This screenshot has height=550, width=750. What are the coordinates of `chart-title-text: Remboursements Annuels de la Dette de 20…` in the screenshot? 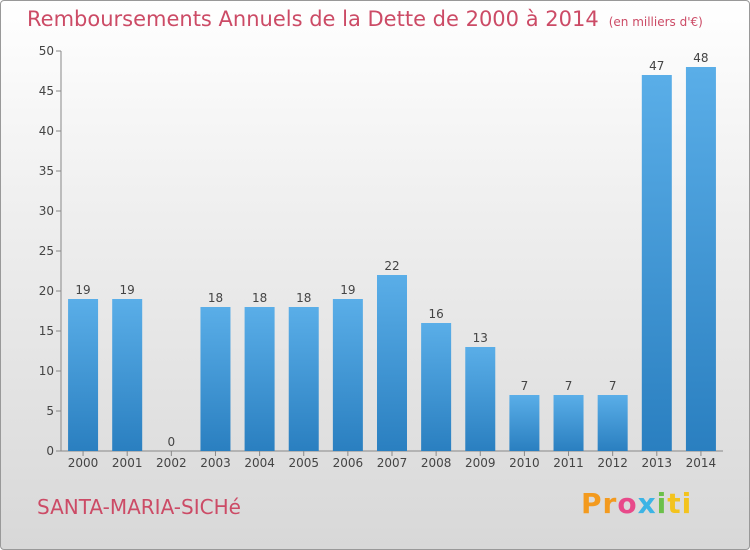 It's located at (313, 19).